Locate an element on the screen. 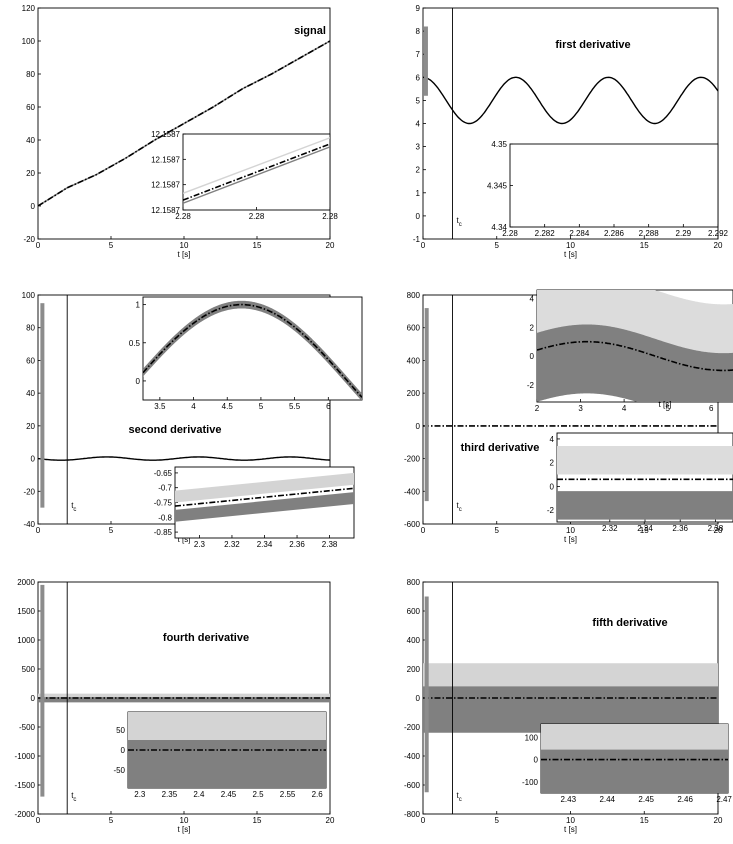 Image resolution: width=733 pixels, height=844 pixels. panel-3-xtick-label: 0 is located at coordinates (38, 530).